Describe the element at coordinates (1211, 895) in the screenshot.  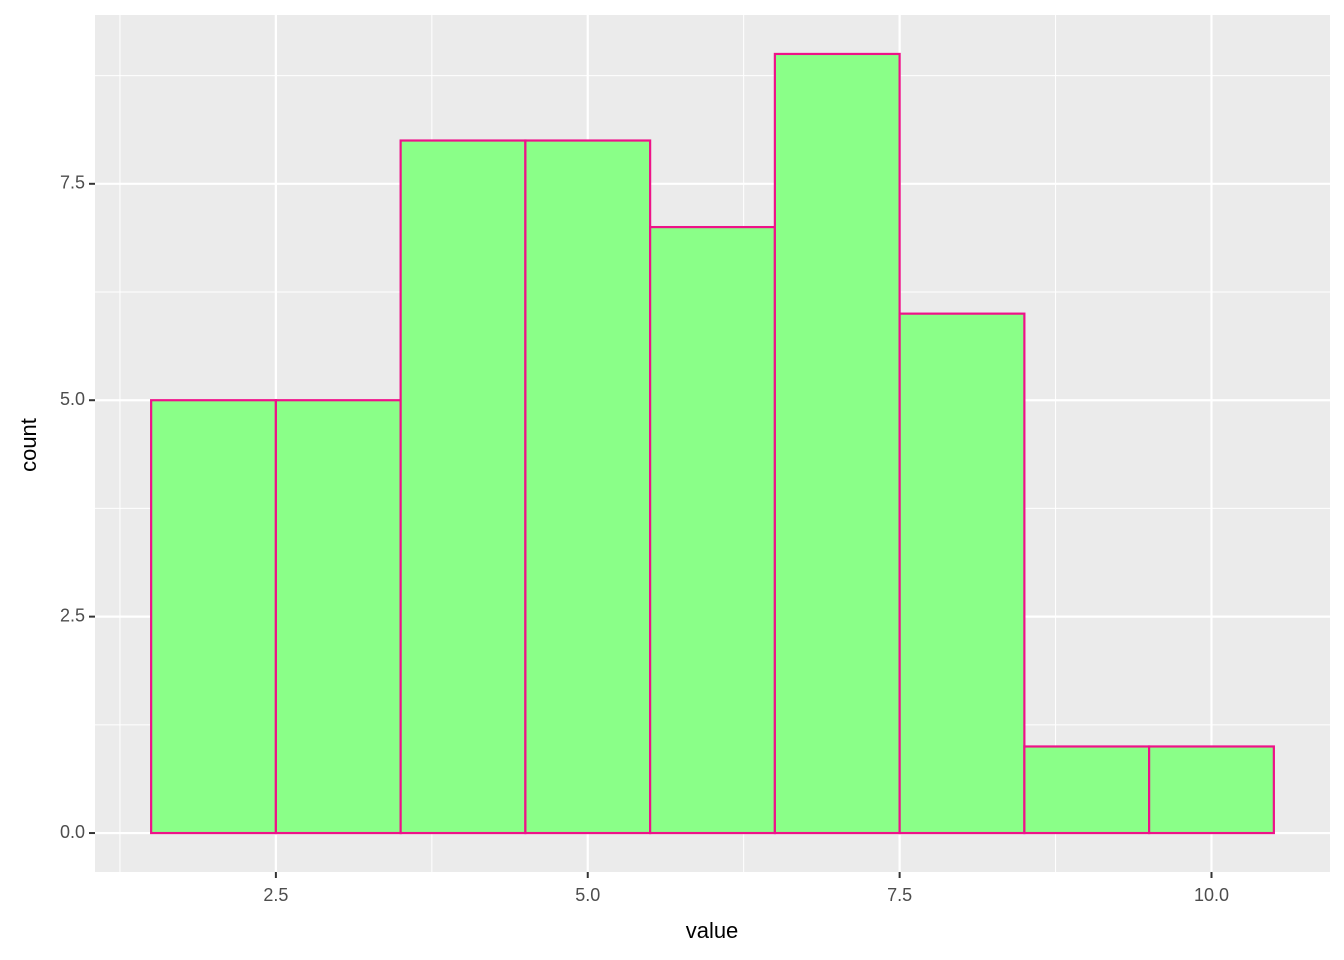
I see `x-tick-label: 10.0` at that location.